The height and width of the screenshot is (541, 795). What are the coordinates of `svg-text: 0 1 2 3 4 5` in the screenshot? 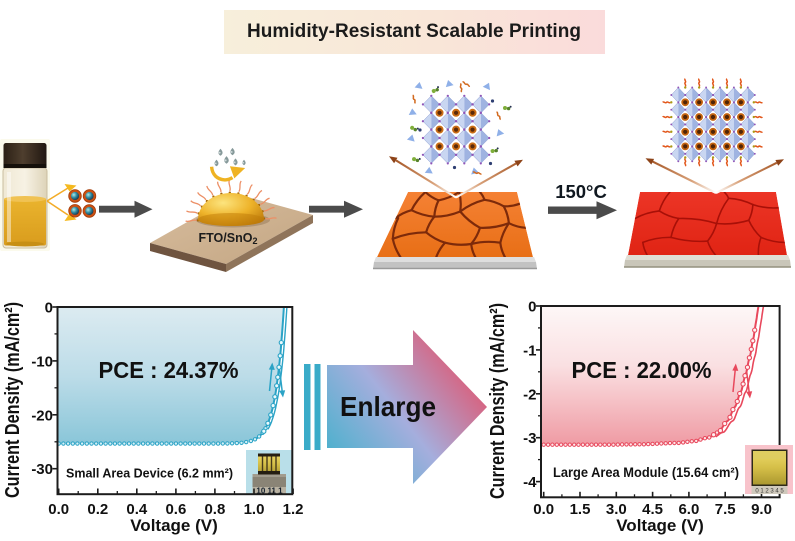 It's located at (769, 492).